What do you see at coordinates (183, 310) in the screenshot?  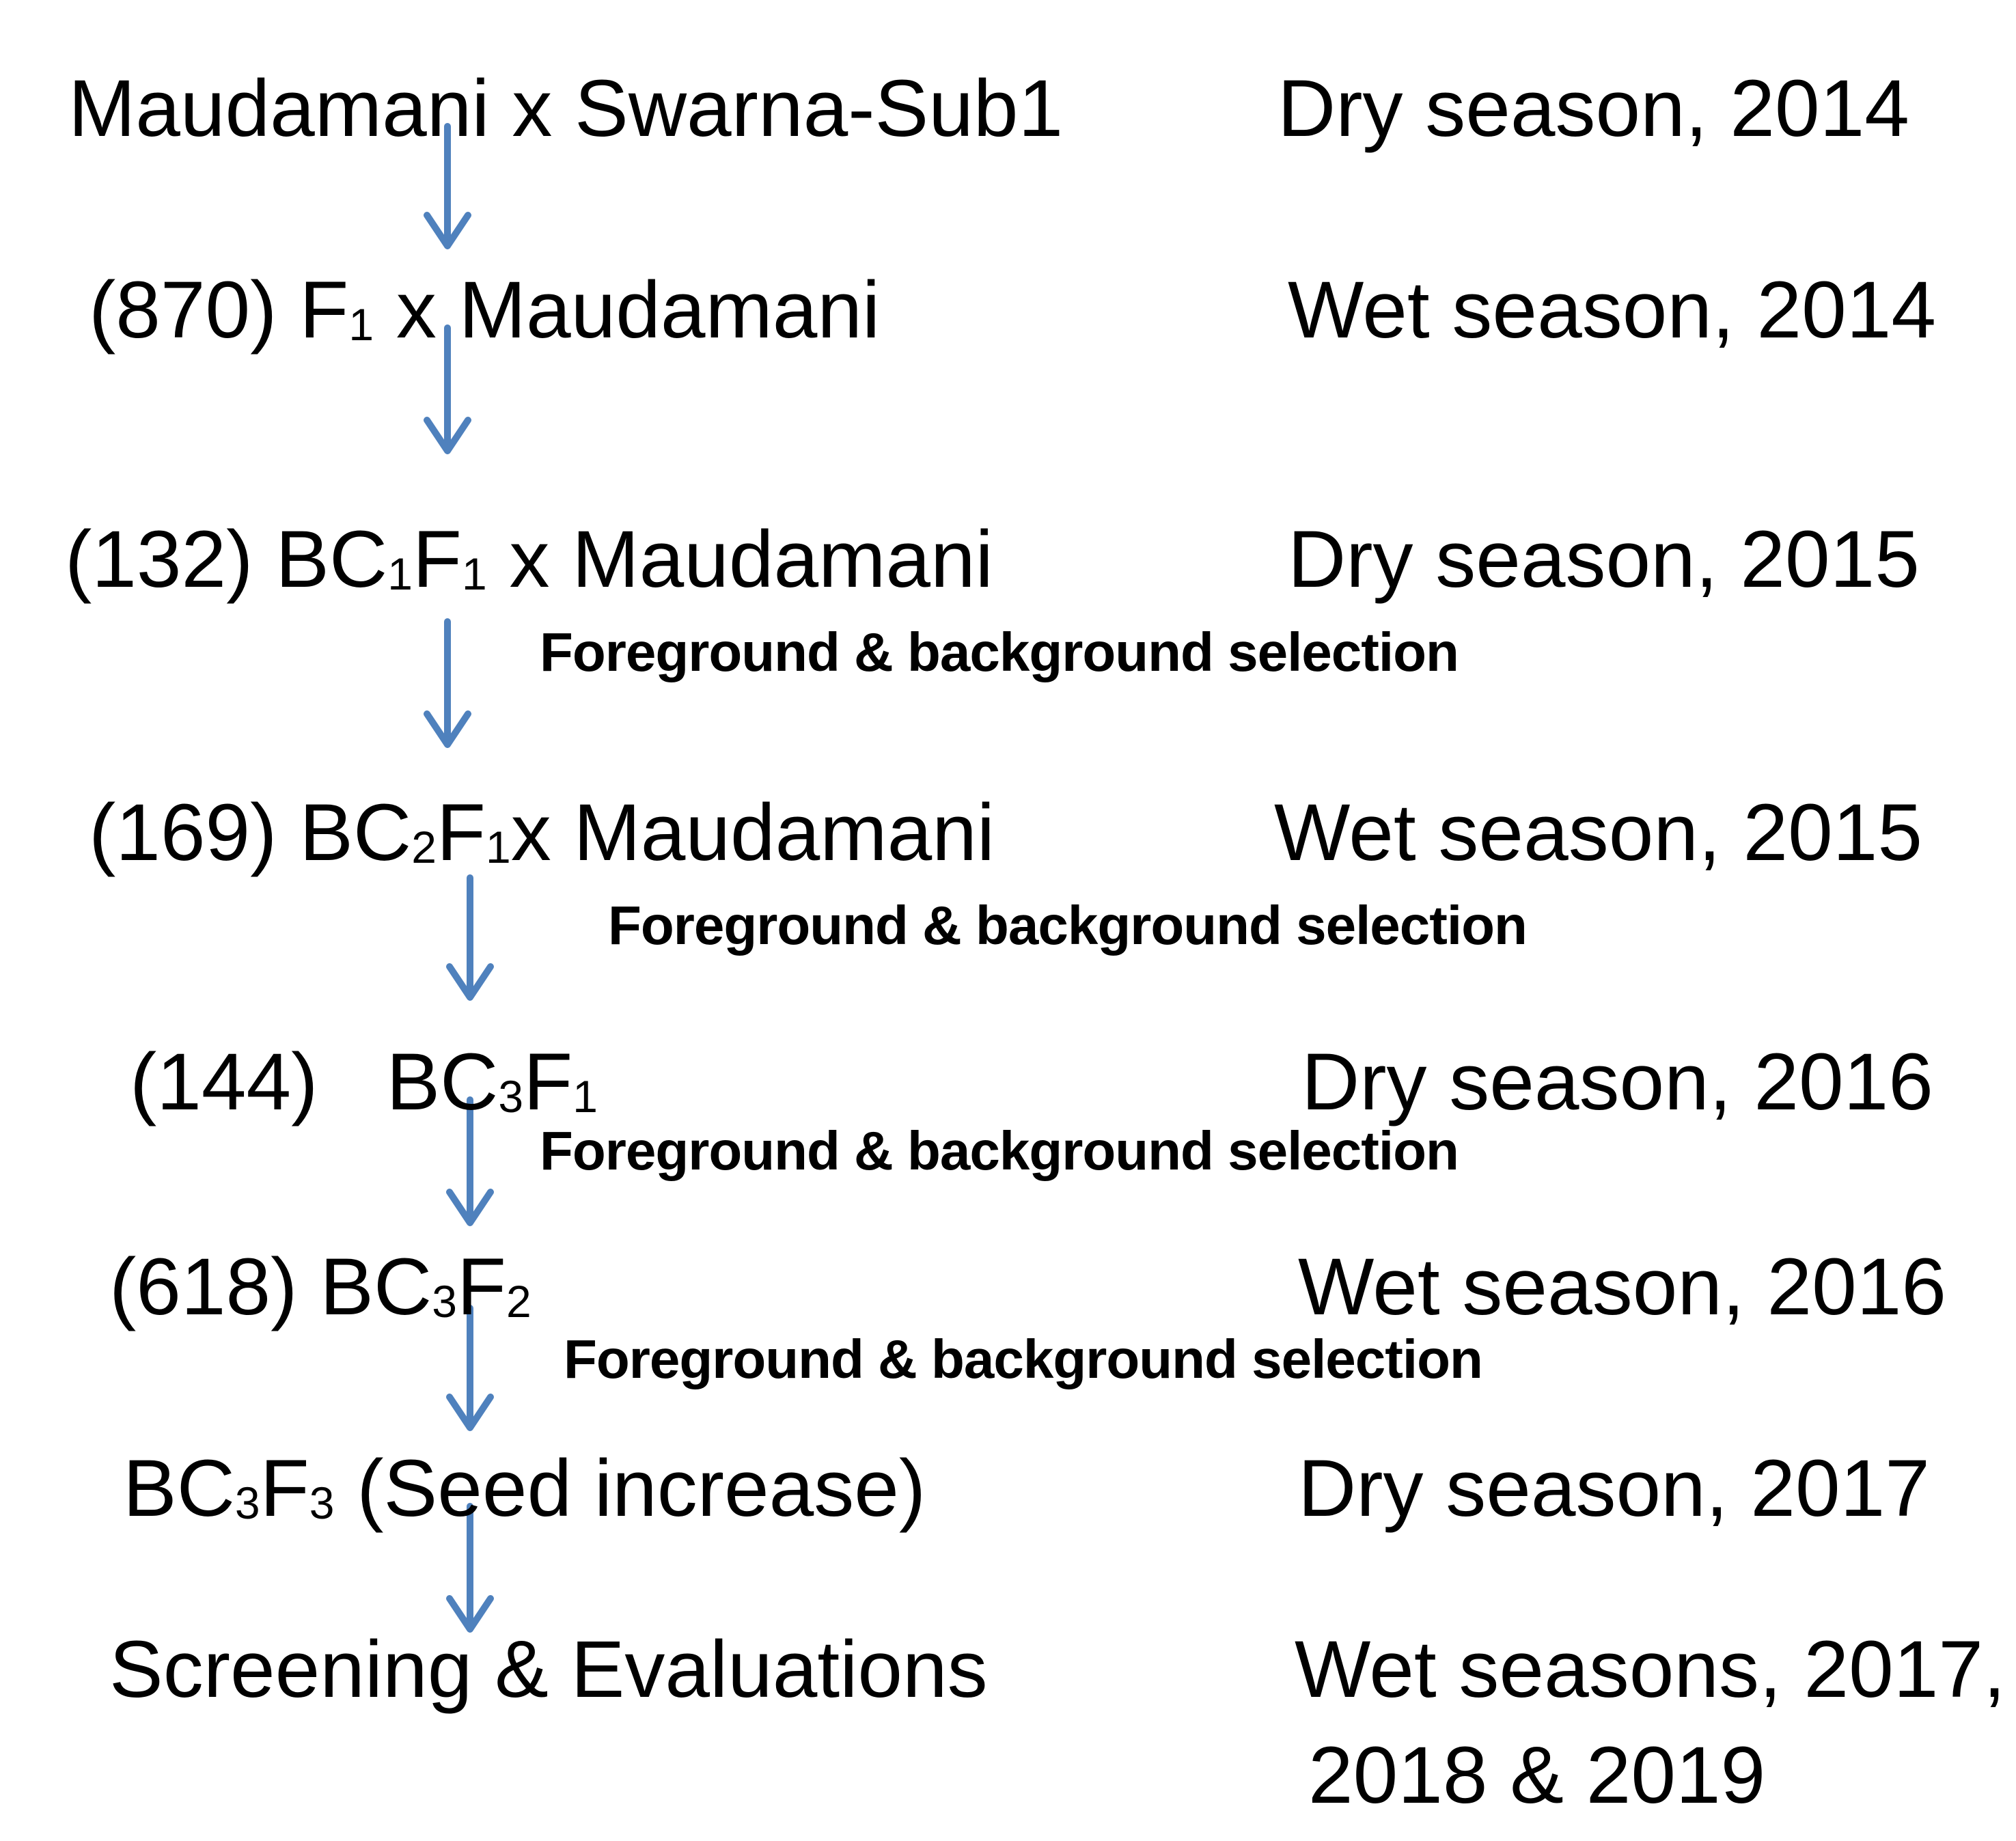 I see `stage-f1-count: (870)` at bounding box center [183, 310].